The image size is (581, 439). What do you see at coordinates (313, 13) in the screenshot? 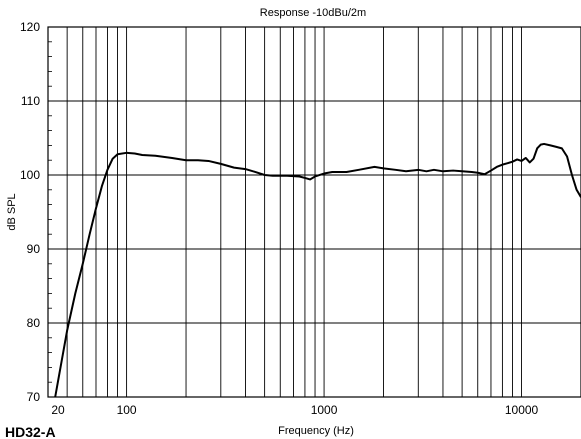
I see `chart-title: Response -10dBu/2m` at bounding box center [313, 13].